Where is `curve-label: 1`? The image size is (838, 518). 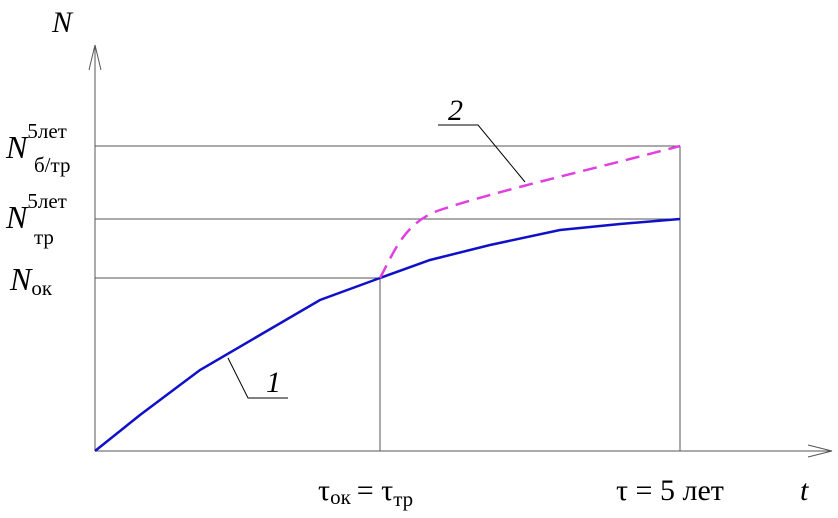
curve-label: 1 is located at coordinates (273, 382).